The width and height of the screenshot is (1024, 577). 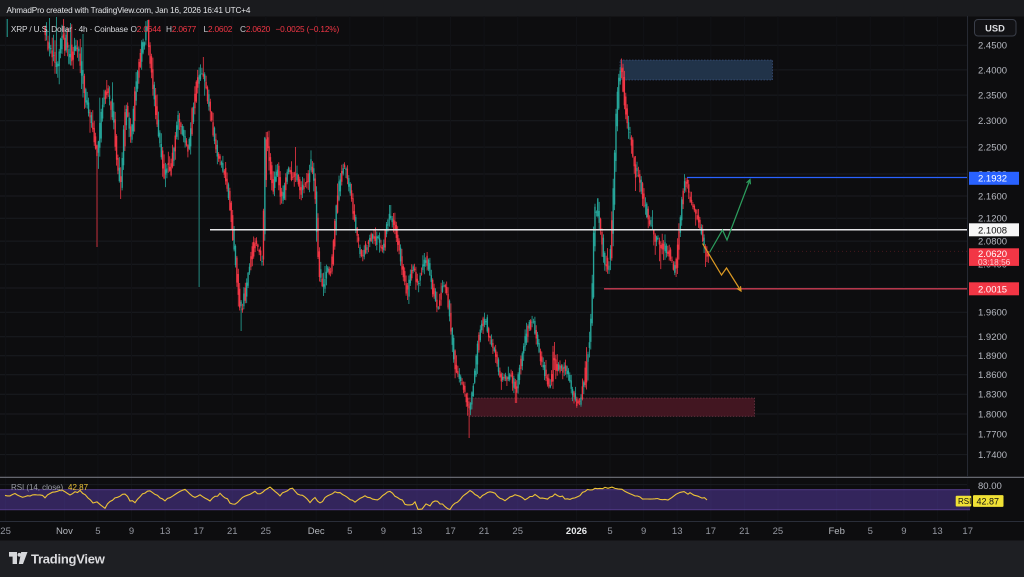 What do you see at coordinates (992, 179) in the screenshot?
I see `svg-text: 2.1932` at bounding box center [992, 179].